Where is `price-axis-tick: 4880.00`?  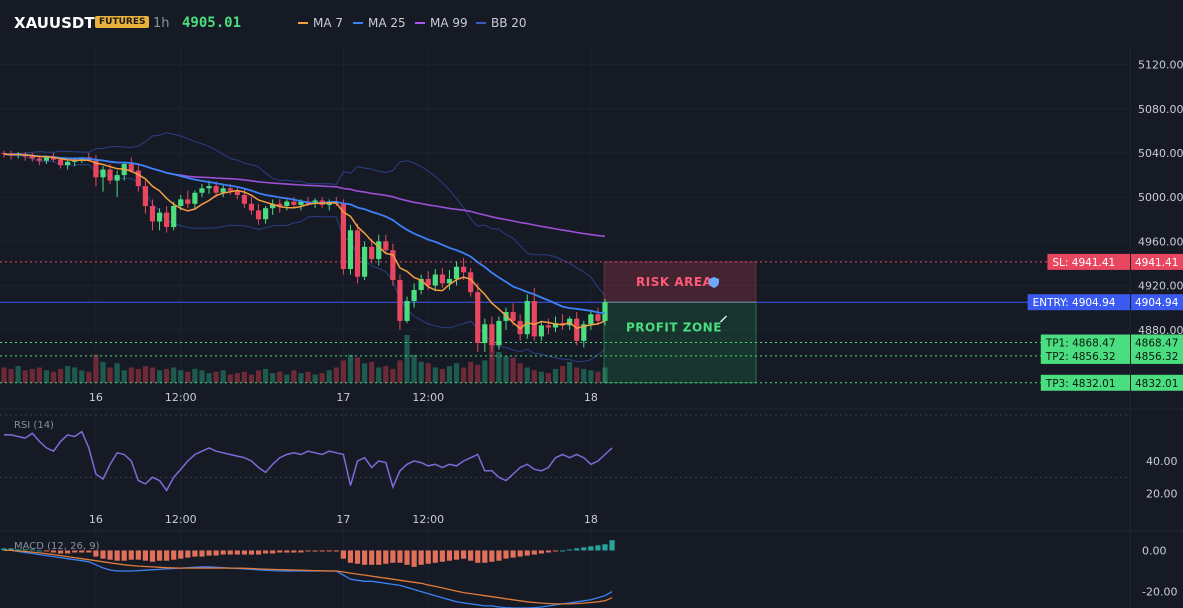
price-axis-tick: 4880.00 is located at coordinates (1160, 330).